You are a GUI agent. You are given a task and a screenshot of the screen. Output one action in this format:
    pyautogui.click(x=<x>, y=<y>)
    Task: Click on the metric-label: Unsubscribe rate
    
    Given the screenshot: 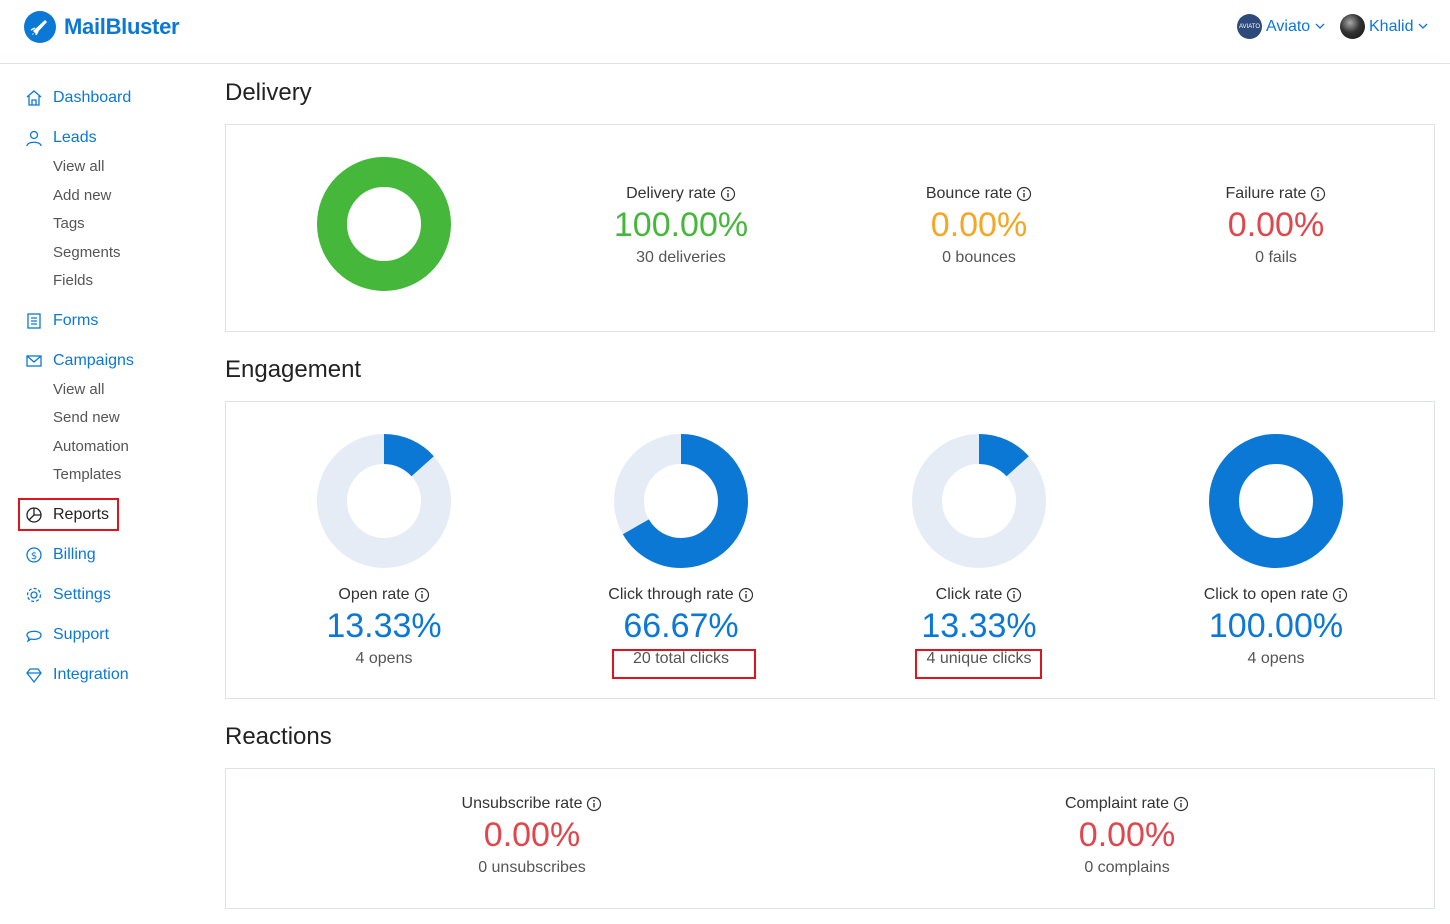 What is the action you would take?
    pyautogui.click(x=522, y=803)
    